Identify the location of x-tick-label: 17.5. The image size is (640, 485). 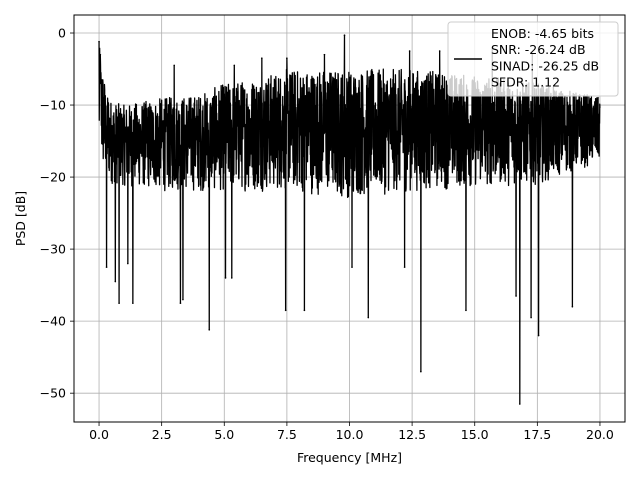
(537, 434).